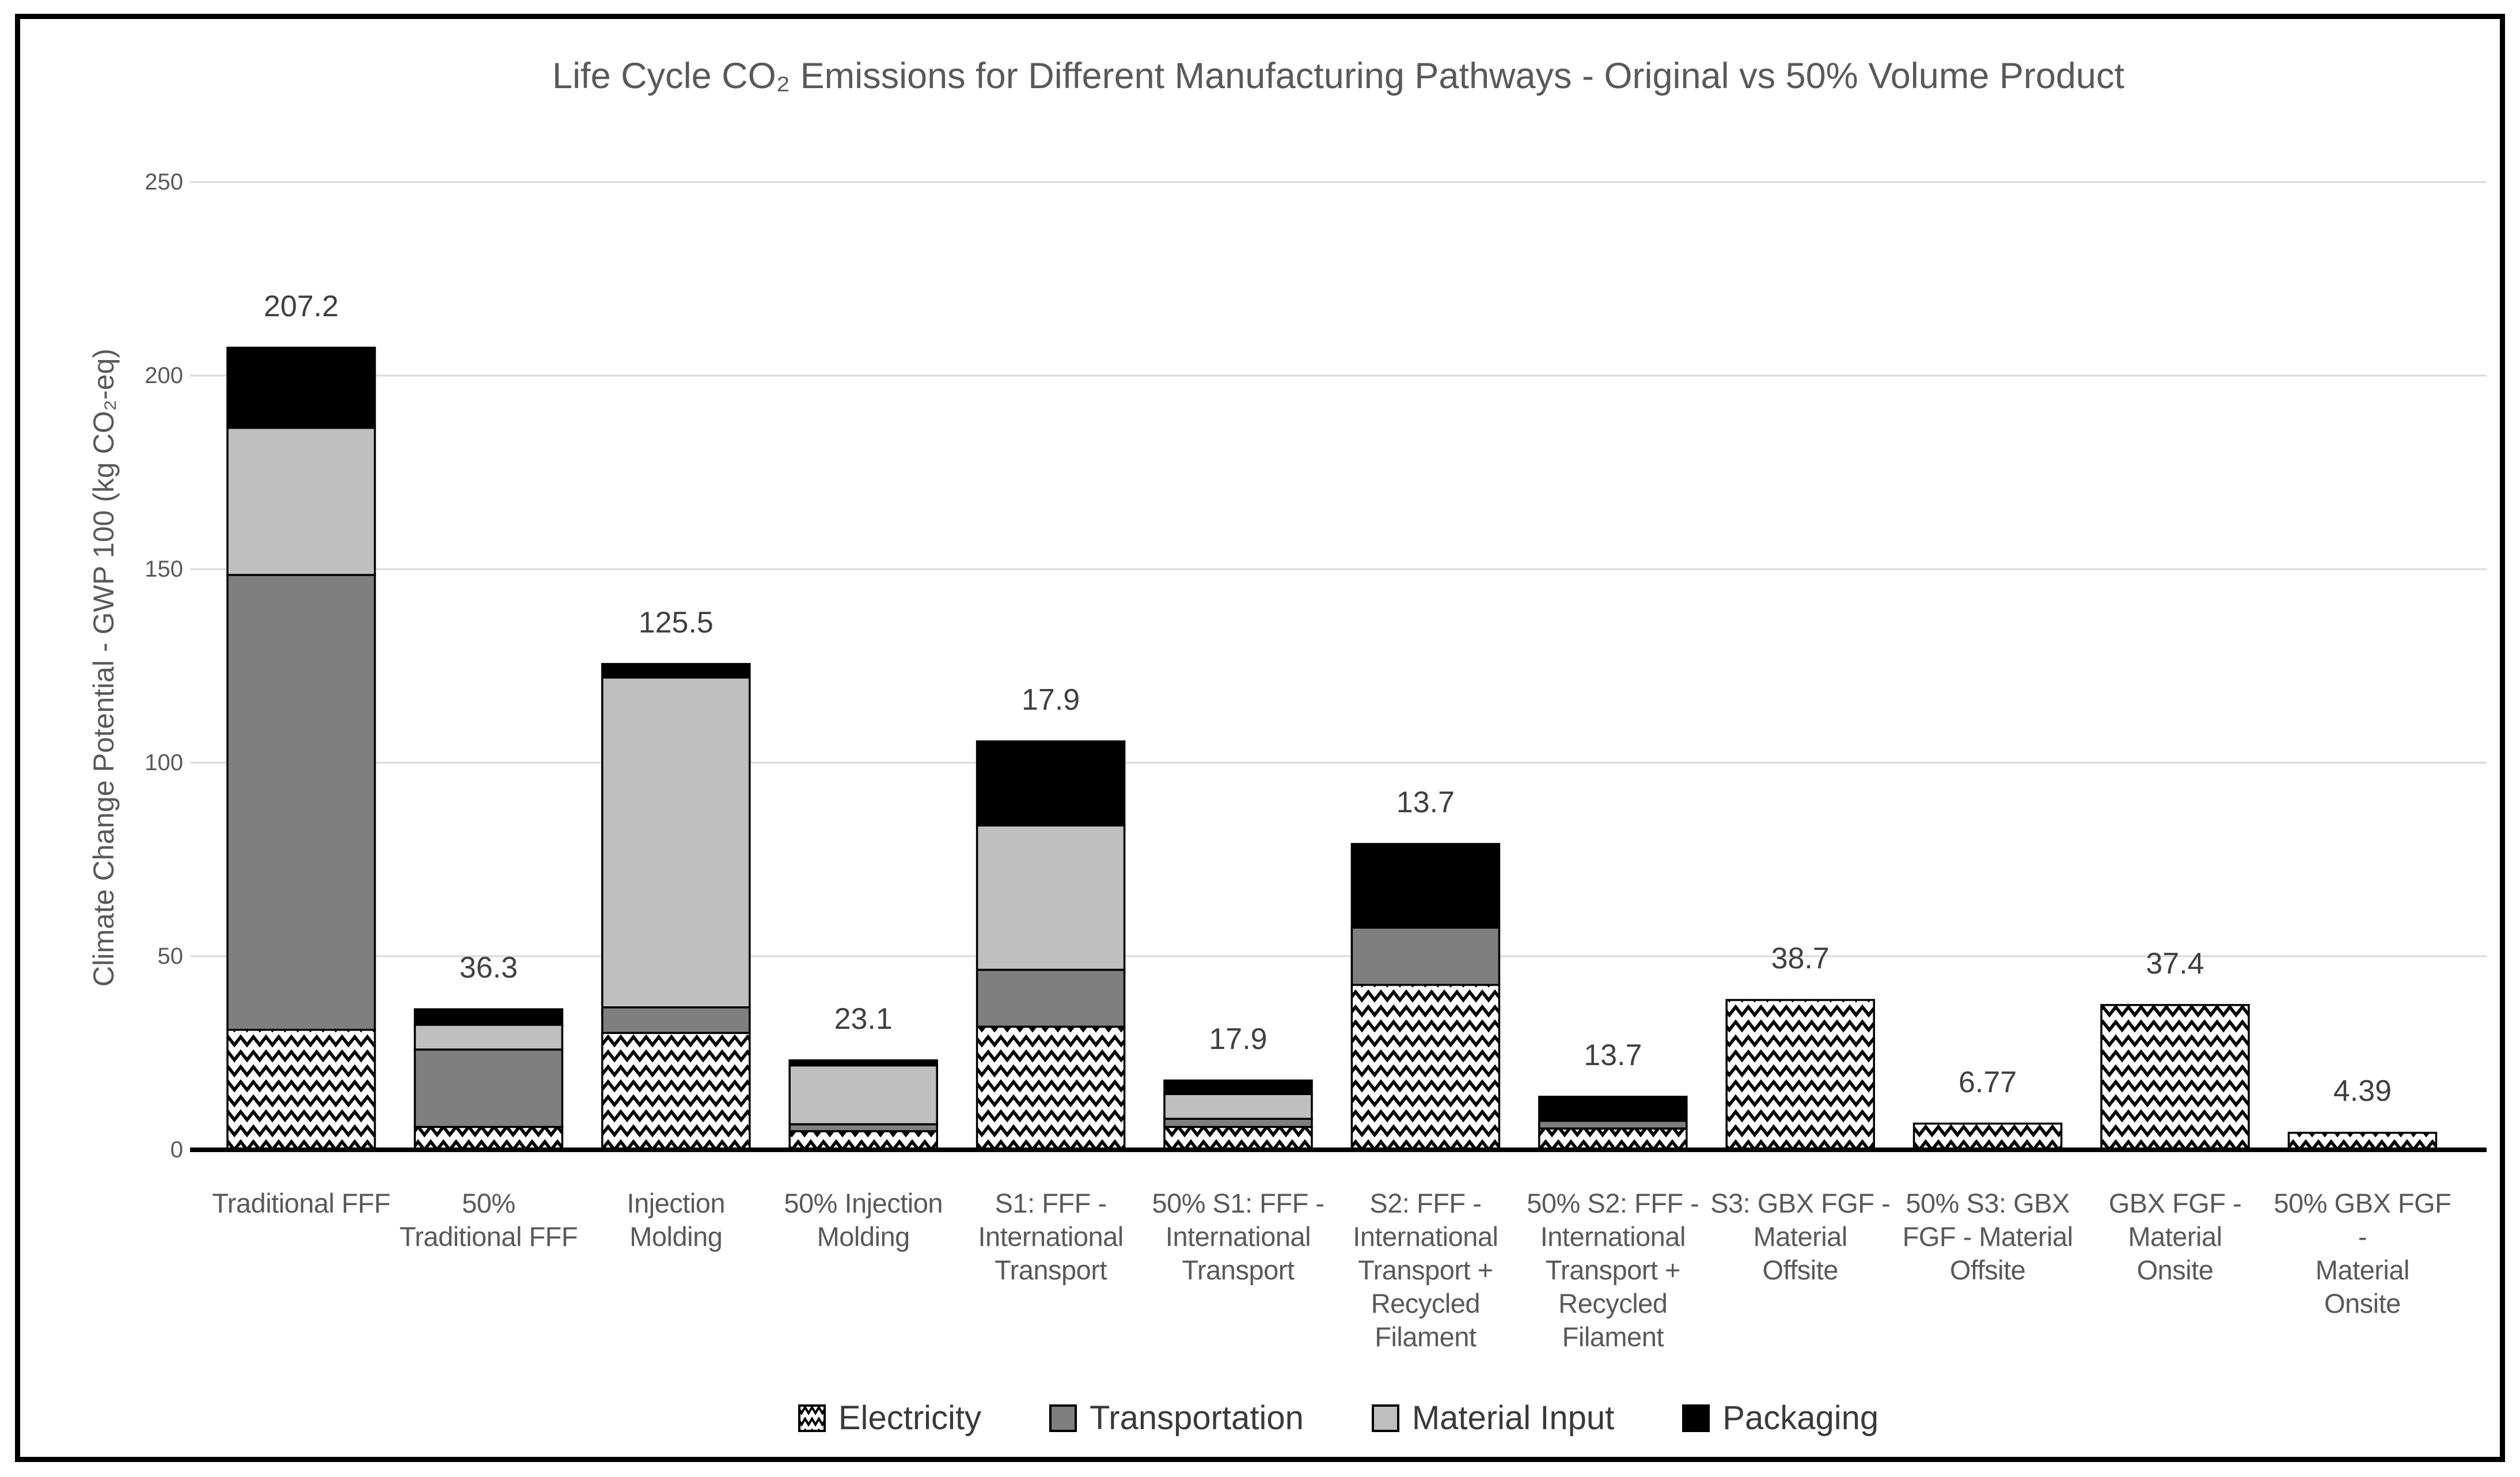 The height and width of the screenshot is (1477, 2520). What do you see at coordinates (1197, 1418) in the screenshot?
I see `legend-label: Transportation` at bounding box center [1197, 1418].